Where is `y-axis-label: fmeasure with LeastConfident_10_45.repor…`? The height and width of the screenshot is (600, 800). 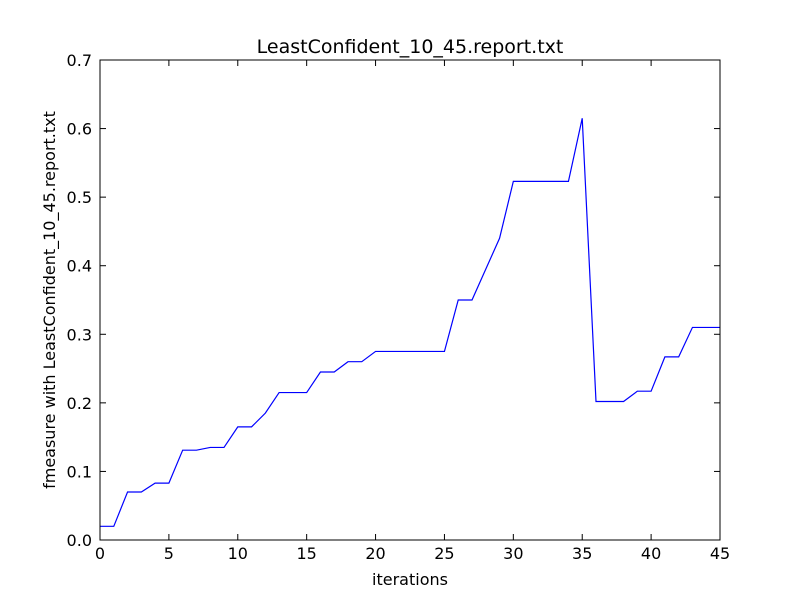 y-axis-label: fmeasure with LeastConfident_10_45.repor… is located at coordinates (50, 300).